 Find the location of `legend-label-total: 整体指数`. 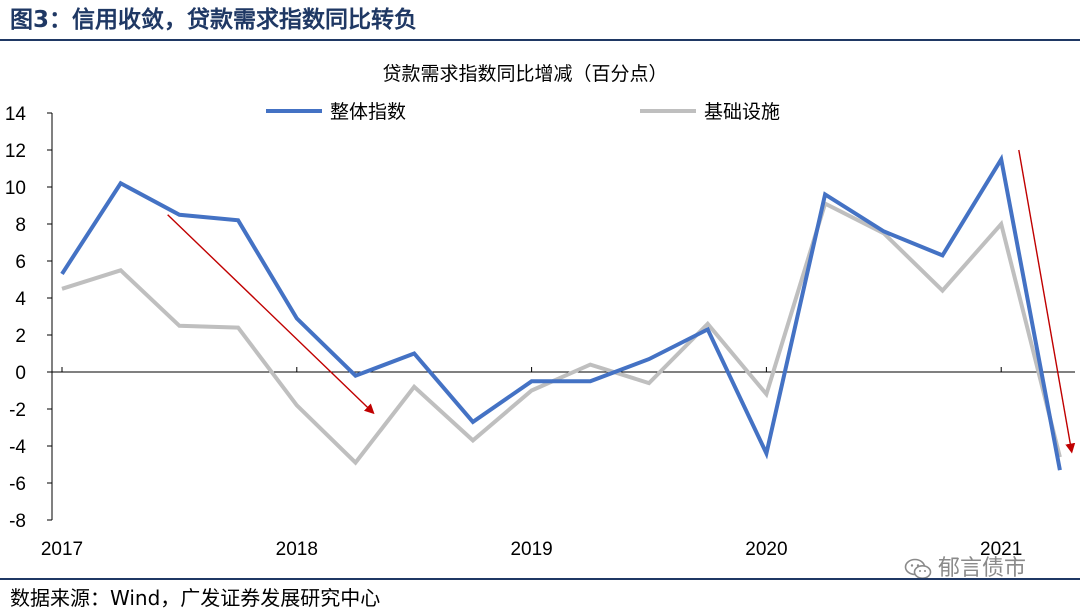

legend-label-total: 整体指数 is located at coordinates (368, 112).